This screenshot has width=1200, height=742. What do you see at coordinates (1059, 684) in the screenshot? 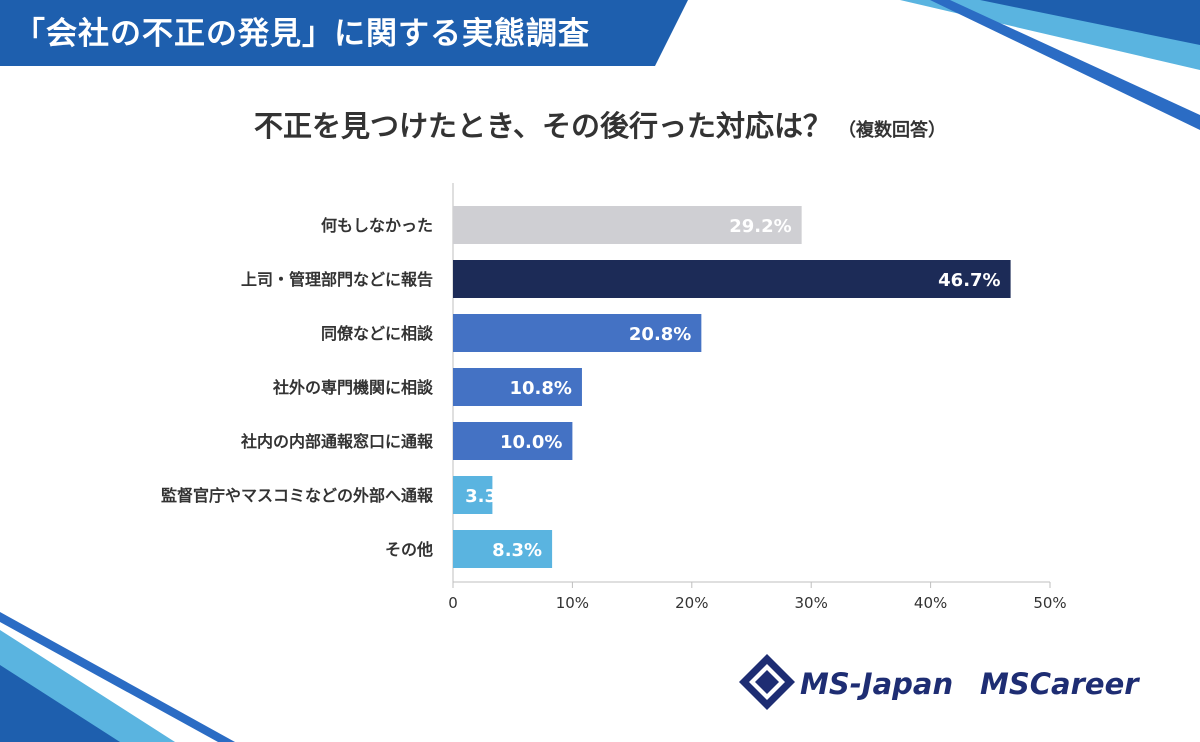
I see `ms-career-logo-text: MSCareer` at bounding box center [1059, 684].